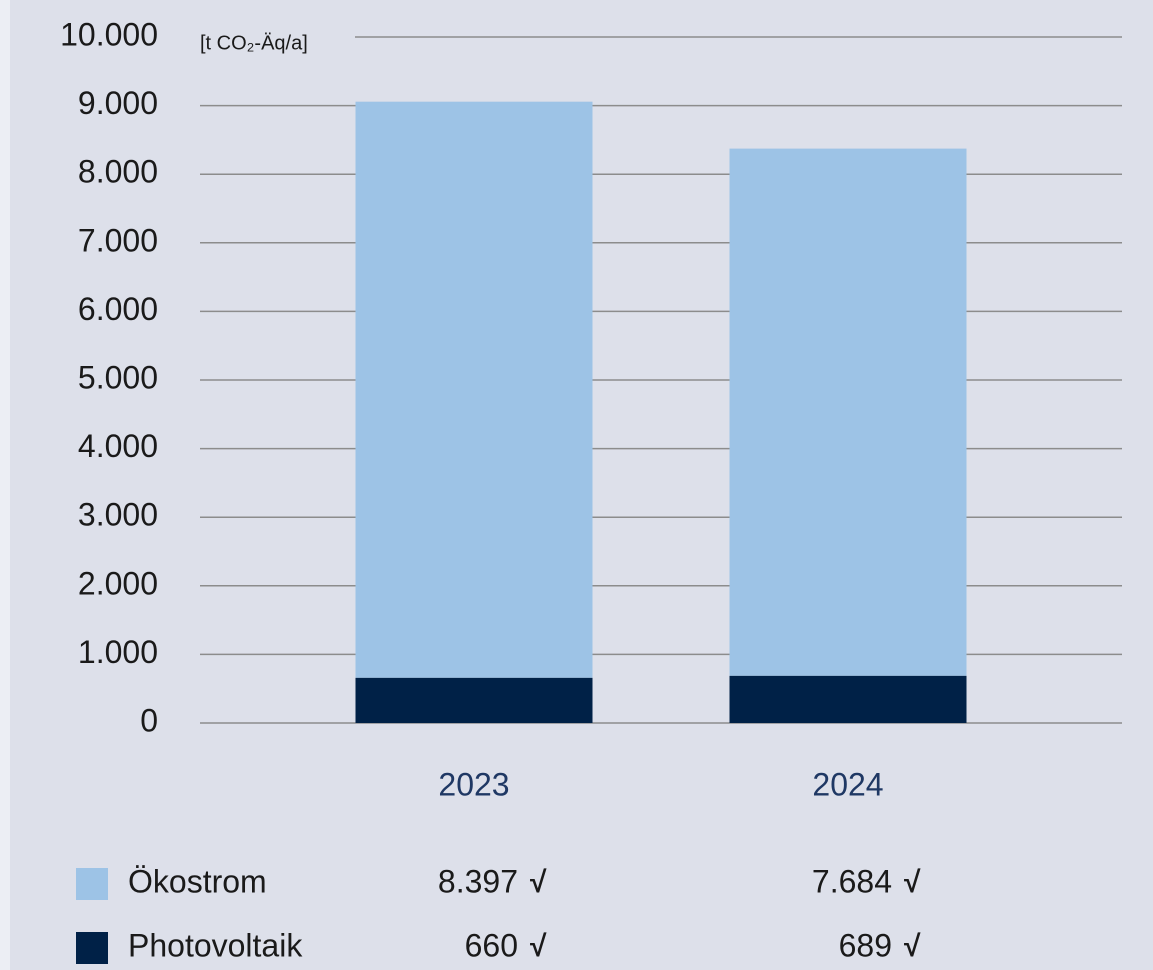 The width and height of the screenshot is (1153, 970). I want to click on x-tick-label: 2023, so click(473, 784).